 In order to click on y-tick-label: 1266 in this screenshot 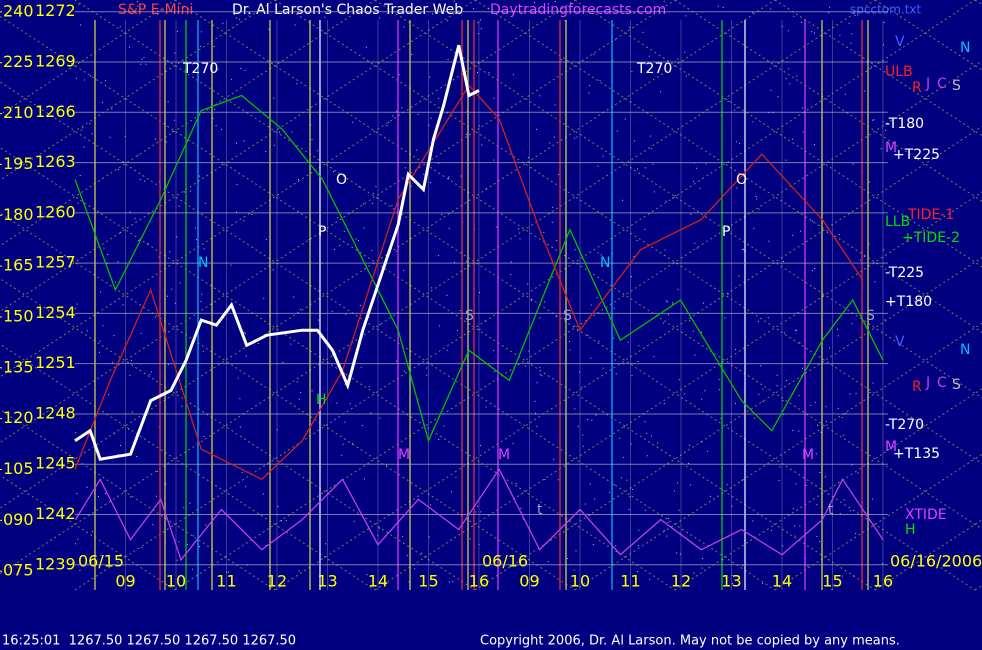, I will do `click(55, 111)`.